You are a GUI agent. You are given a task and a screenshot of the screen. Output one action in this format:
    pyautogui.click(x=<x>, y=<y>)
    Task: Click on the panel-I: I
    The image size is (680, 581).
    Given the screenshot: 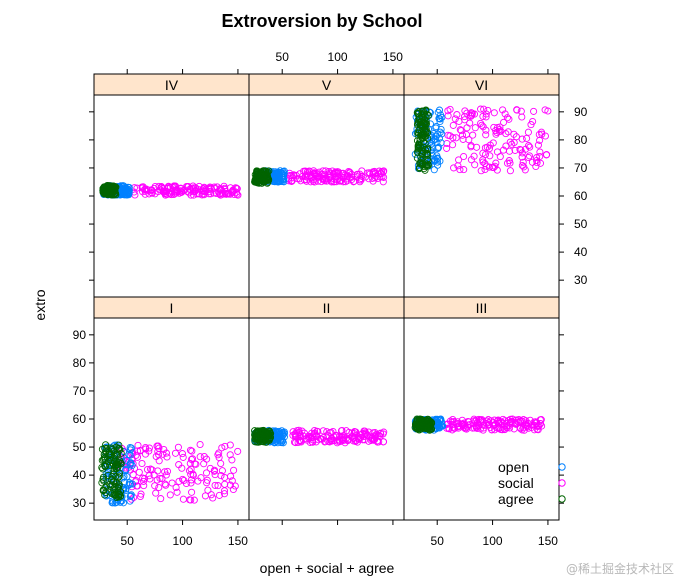 What is the action you would take?
    pyautogui.click(x=171, y=408)
    